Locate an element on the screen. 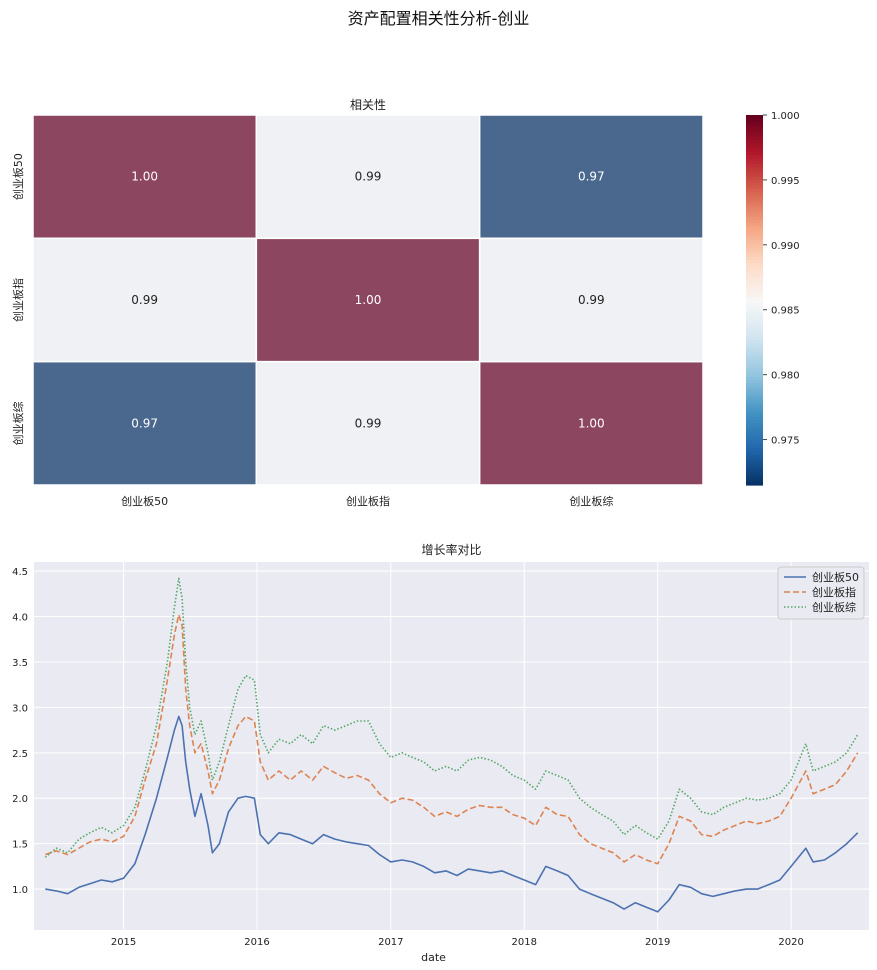 The width and height of the screenshot is (877, 970). colorbar-tick-label: 1.000 is located at coordinates (785, 116).